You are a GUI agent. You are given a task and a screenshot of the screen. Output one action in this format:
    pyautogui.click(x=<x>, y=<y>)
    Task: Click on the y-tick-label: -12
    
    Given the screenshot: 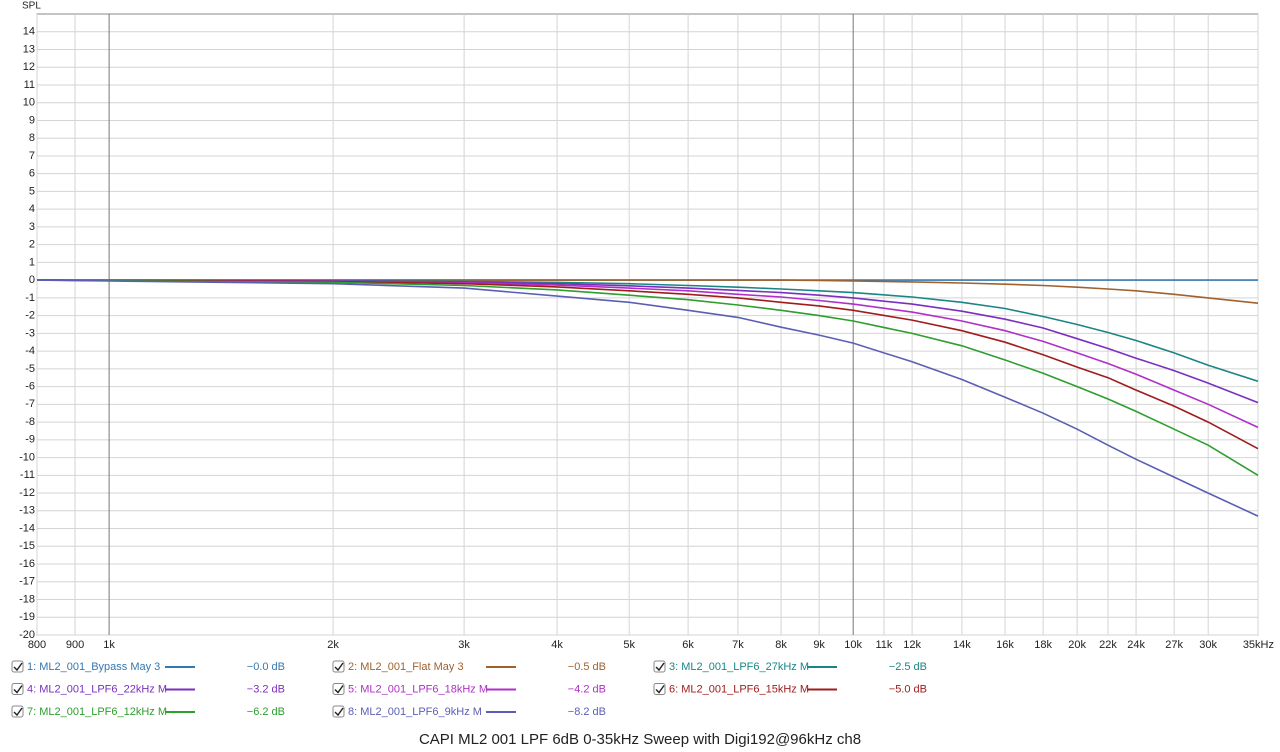 What is the action you would take?
    pyautogui.click(x=27, y=493)
    